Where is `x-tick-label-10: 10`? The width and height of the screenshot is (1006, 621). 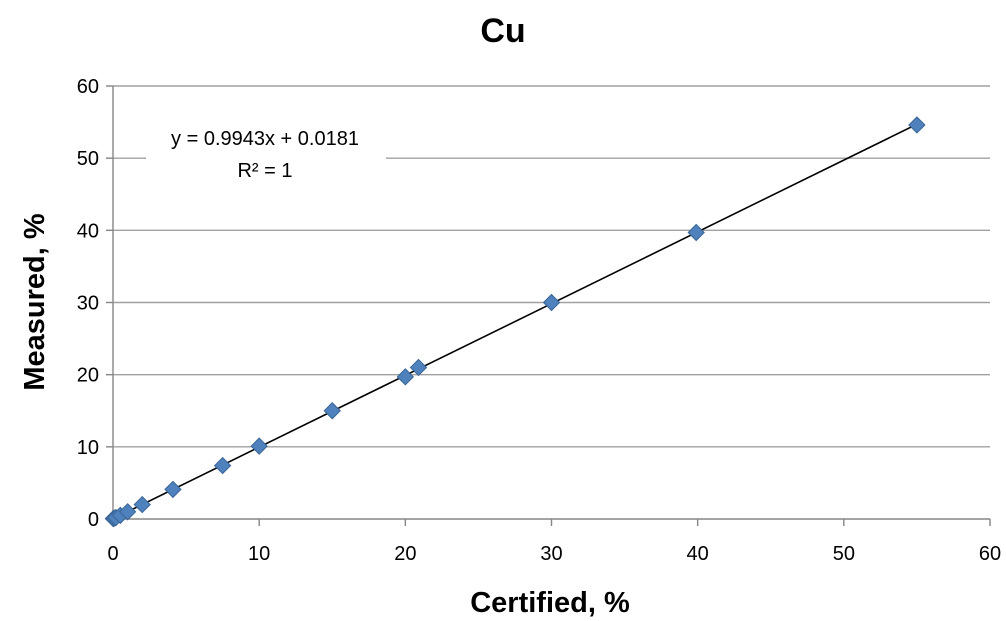 x-tick-label-10: 10 is located at coordinates (259, 554).